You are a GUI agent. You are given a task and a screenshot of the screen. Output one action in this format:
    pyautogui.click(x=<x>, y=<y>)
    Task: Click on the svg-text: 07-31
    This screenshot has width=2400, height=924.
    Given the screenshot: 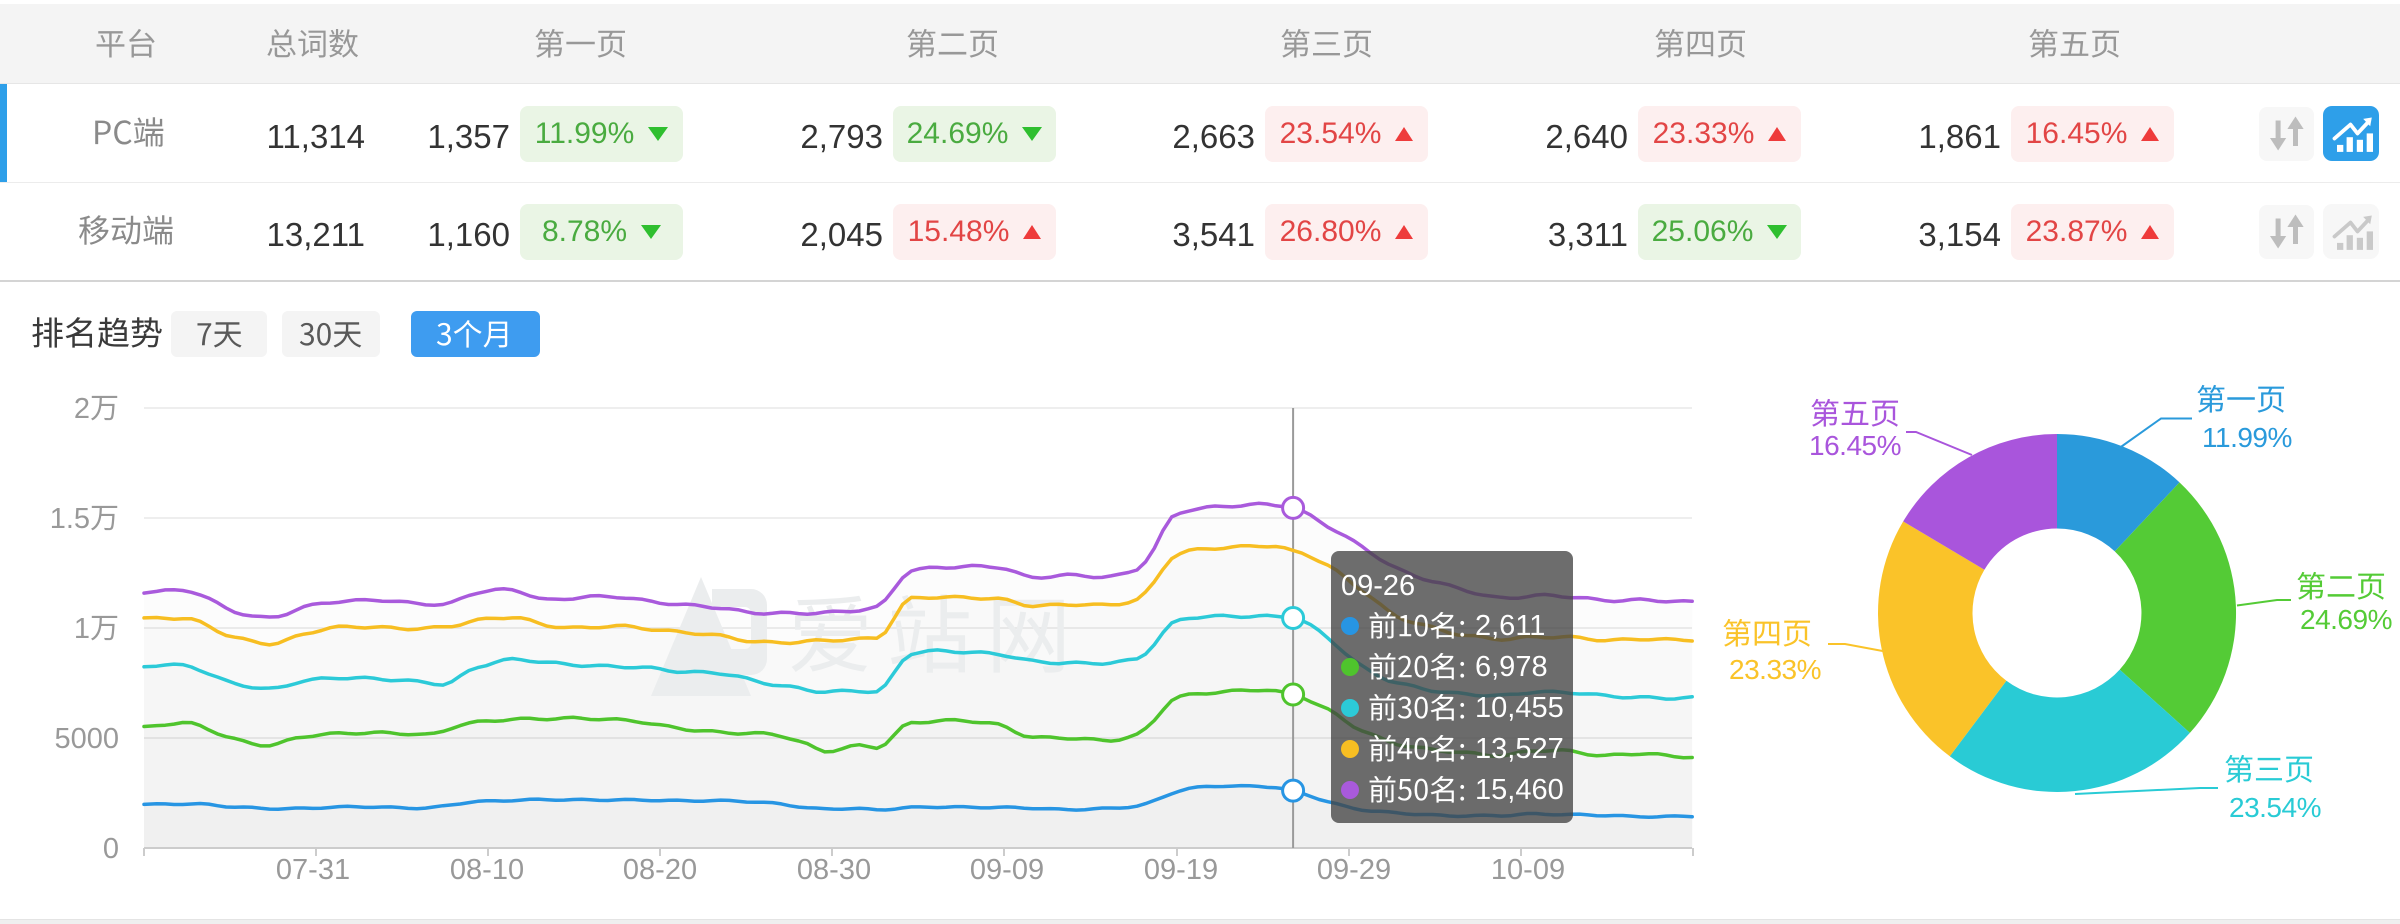 What is the action you would take?
    pyautogui.click(x=313, y=870)
    